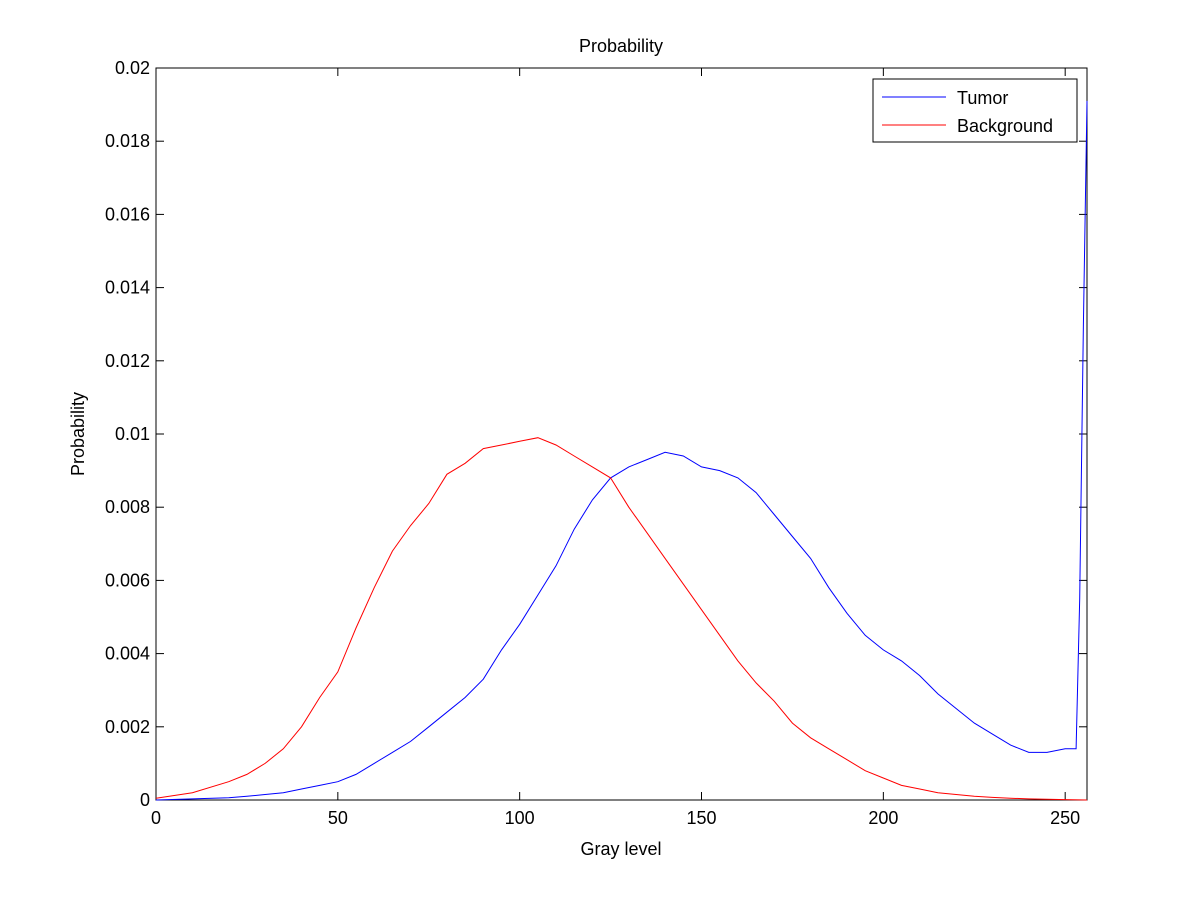 This screenshot has width=1200, height=900. I want to click on y-tick-label: 0.014, so click(127, 288).